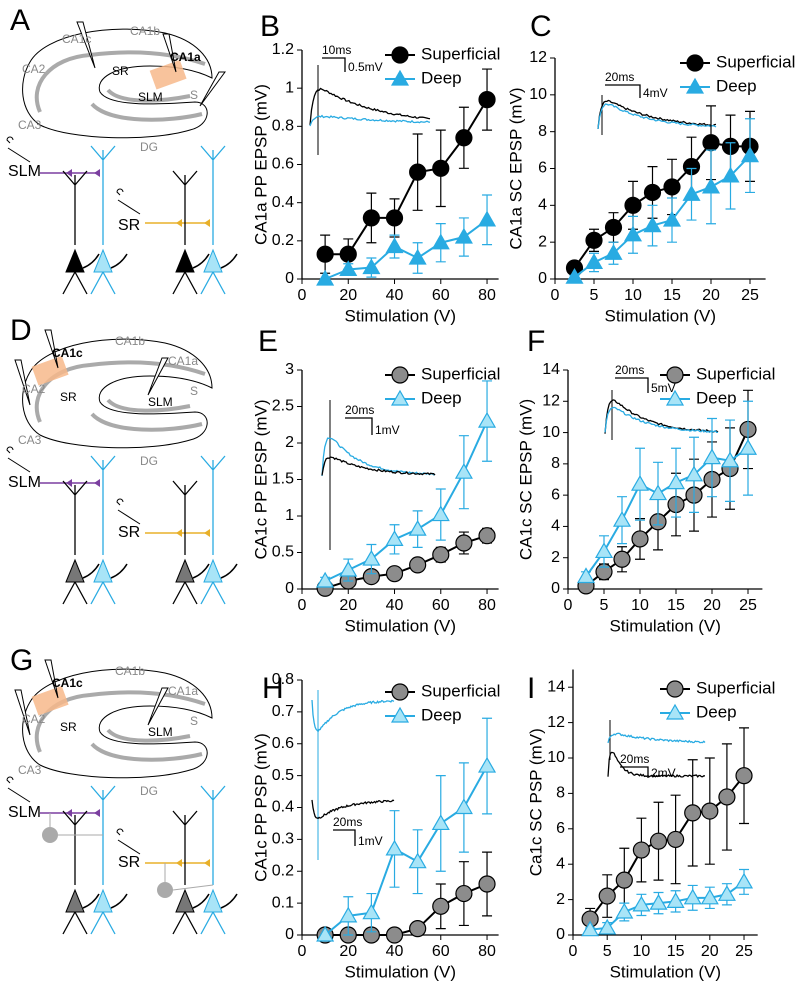 Image resolution: width=800 pixels, height=985 pixels. What do you see at coordinates (663, 773) in the screenshot?
I see `scale-label: 2mV` at bounding box center [663, 773].